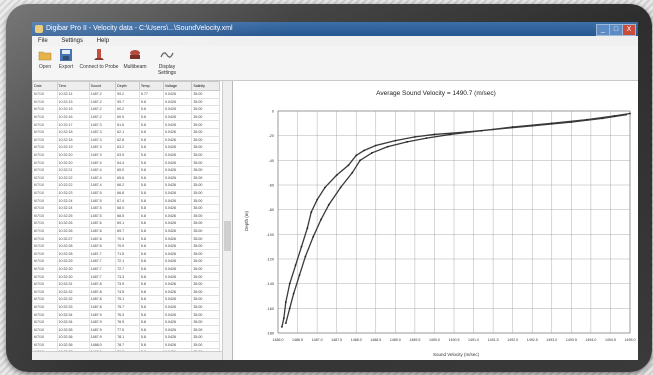  Describe the element at coordinates (73, 299) in the screenshot. I see `table-cell: 10:32:32` at that location.